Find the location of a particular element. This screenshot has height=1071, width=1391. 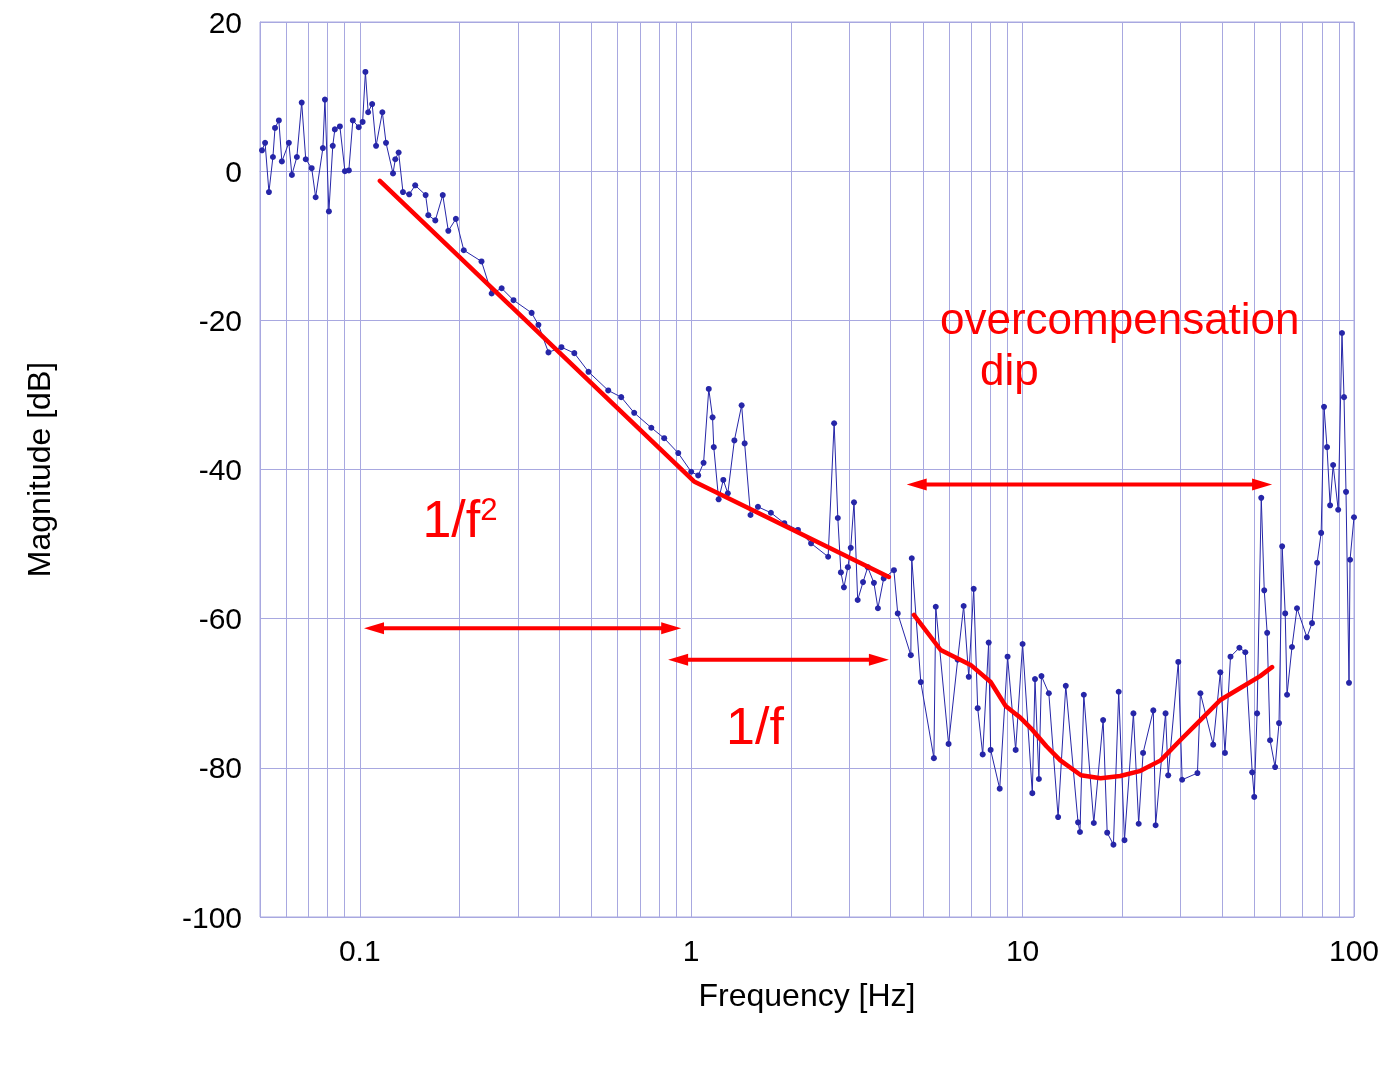

annotation: overcompensation dip is located at coordinates (1120, 345).